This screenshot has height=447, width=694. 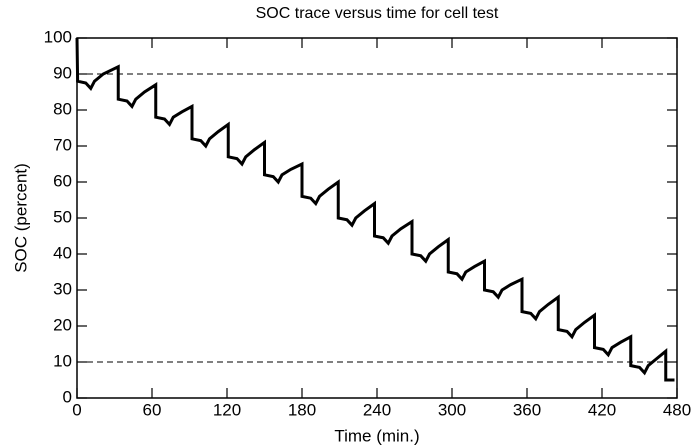 What do you see at coordinates (152, 409) in the screenshot?
I see `x-tick-label: 60` at bounding box center [152, 409].